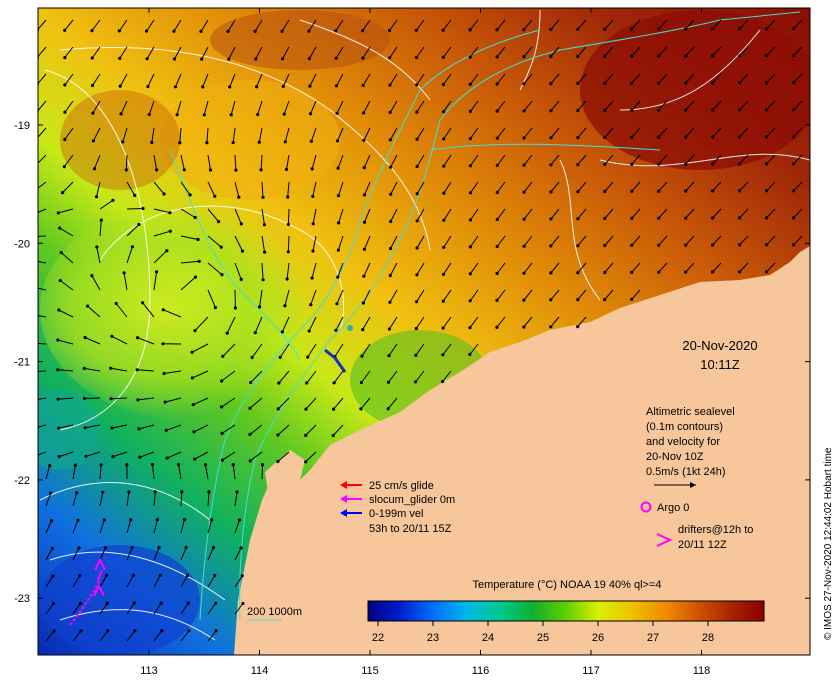 The height and width of the screenshot is (680, 840). Describe the element at coordinates (410, 529) in the screenshot. I see `glider-legend-line: 53h to 20/11 15Z` at that location.